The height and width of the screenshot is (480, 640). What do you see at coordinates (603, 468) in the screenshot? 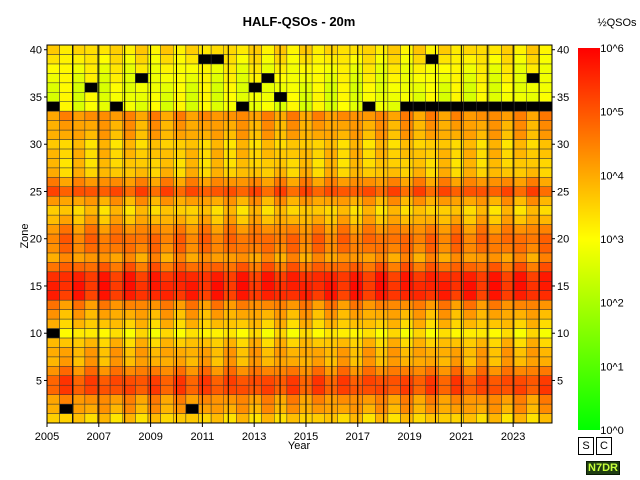
I see `author-badge: N7DR` at bounding box center [603, 468].